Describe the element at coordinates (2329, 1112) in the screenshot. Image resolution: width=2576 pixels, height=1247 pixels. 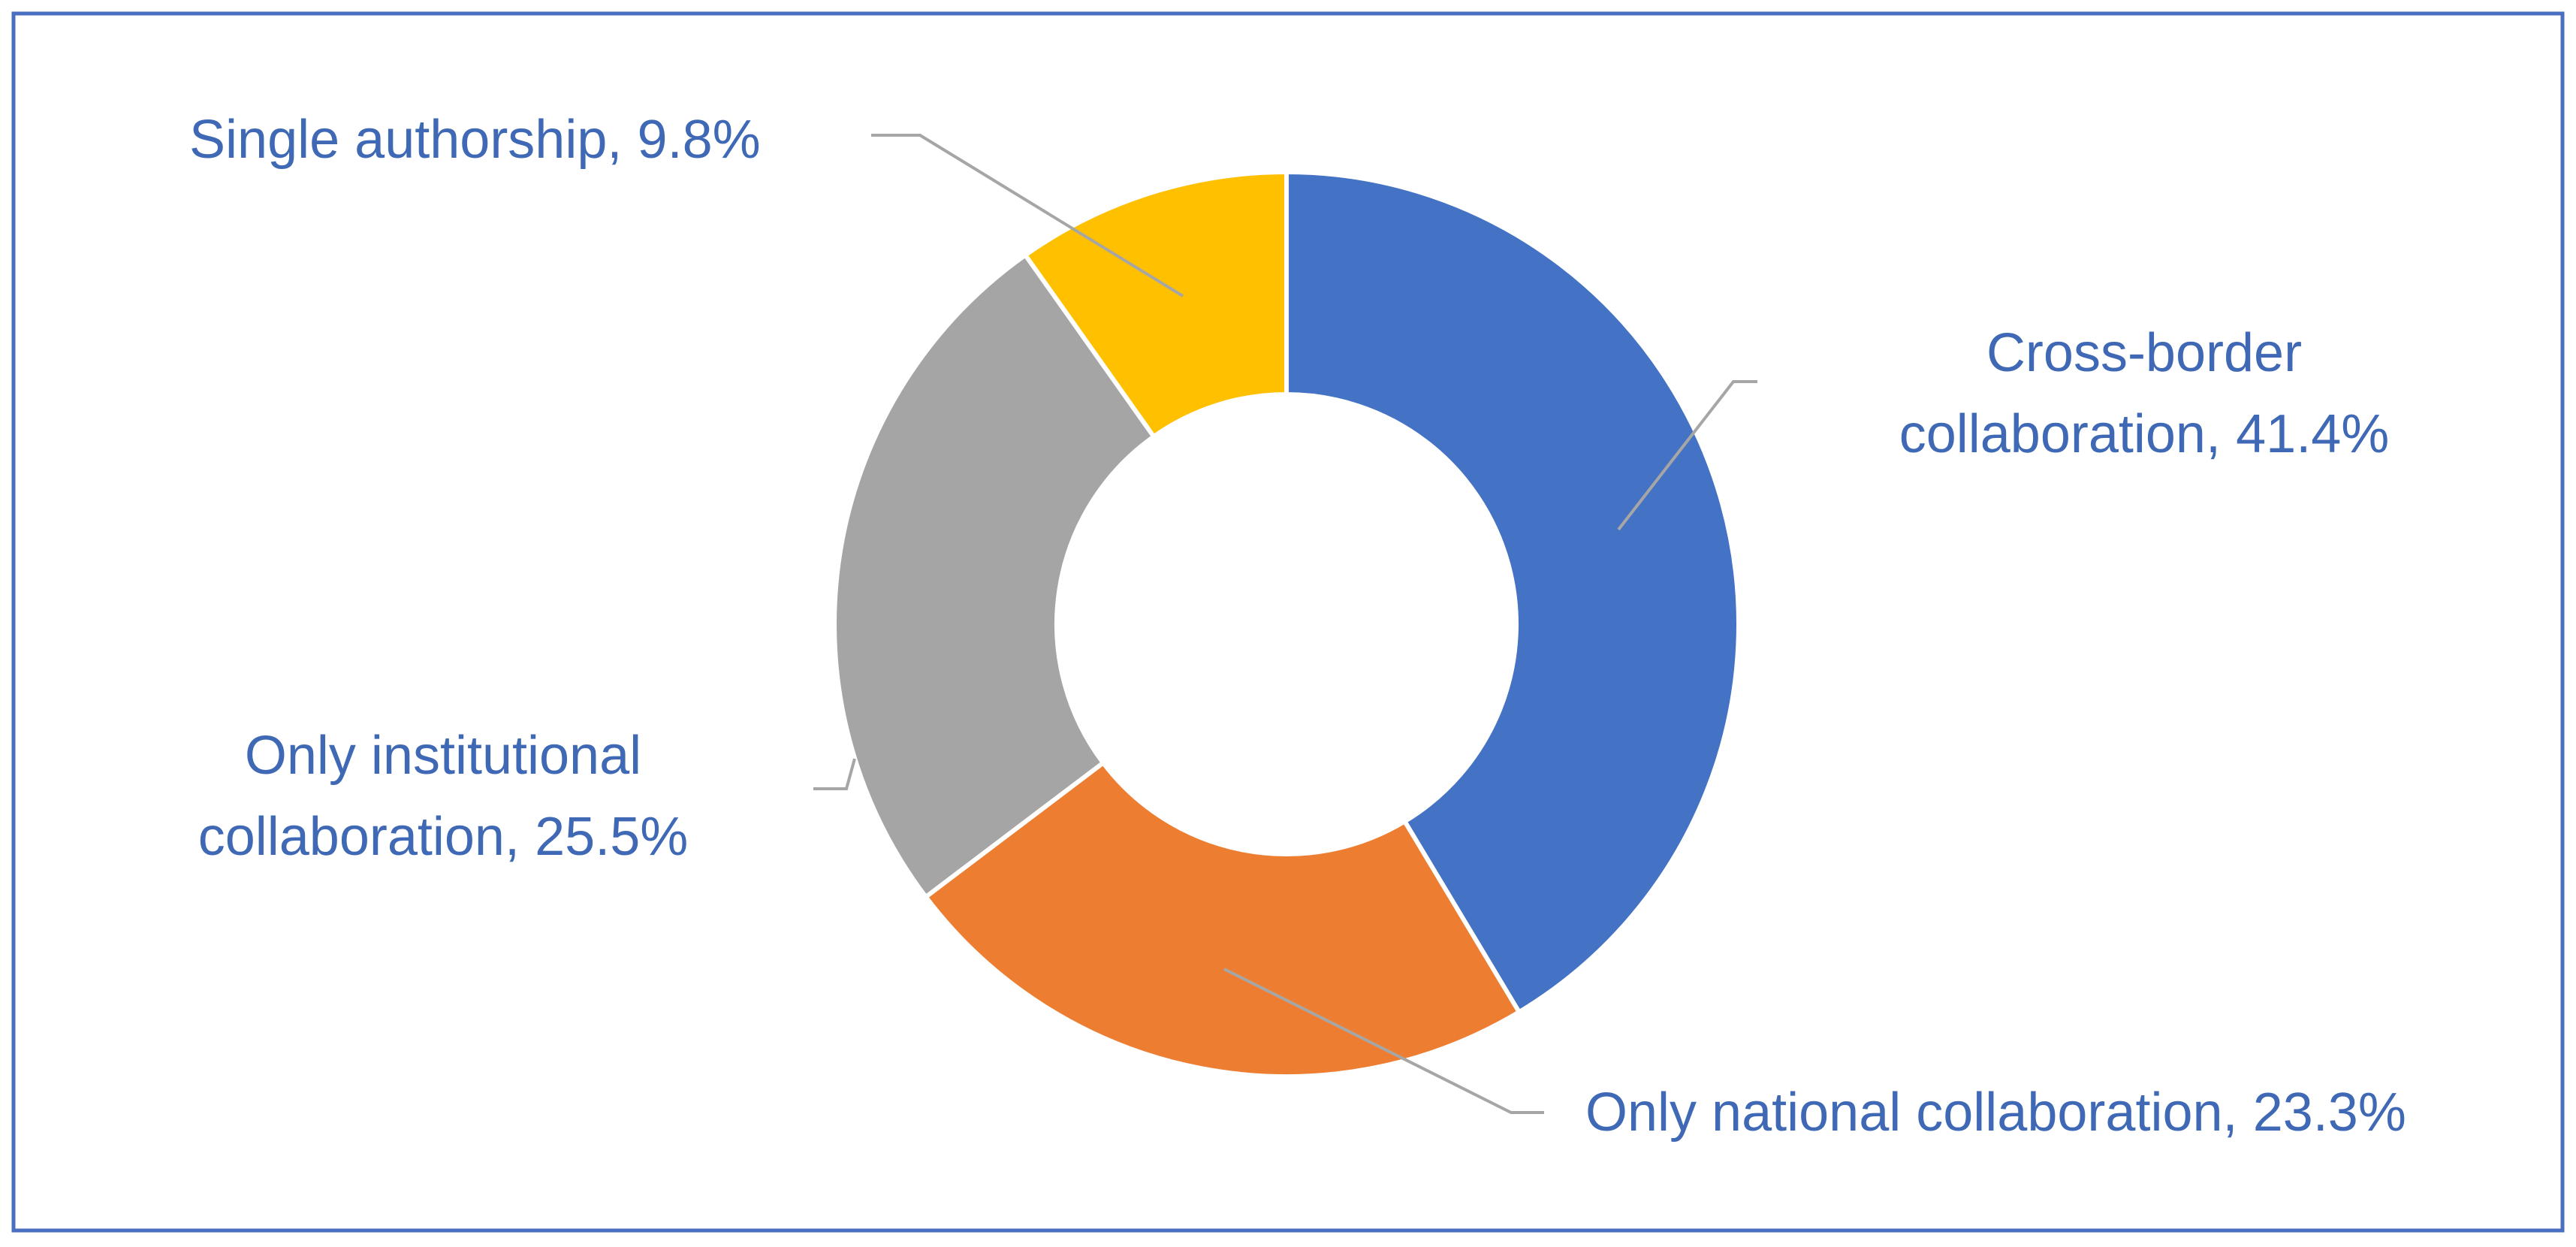
I see `value-label: 23.3%` at that location.